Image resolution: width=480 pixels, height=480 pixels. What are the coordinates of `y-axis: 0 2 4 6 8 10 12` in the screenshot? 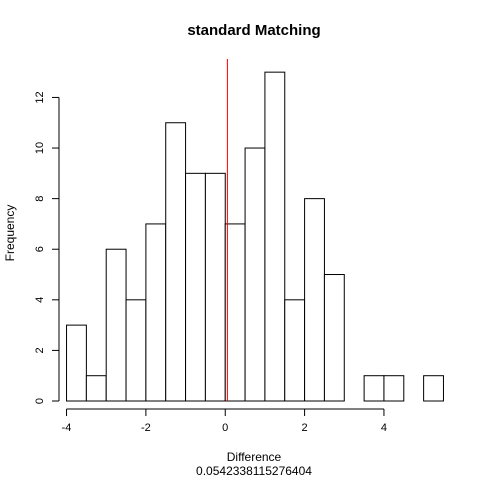 It's located at (47, 247).